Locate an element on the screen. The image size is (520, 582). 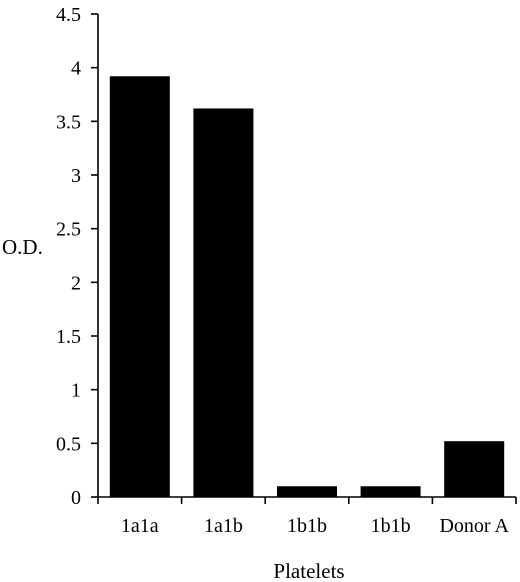
y-tick-label: 0.5 is located at coordinates (68, 444).